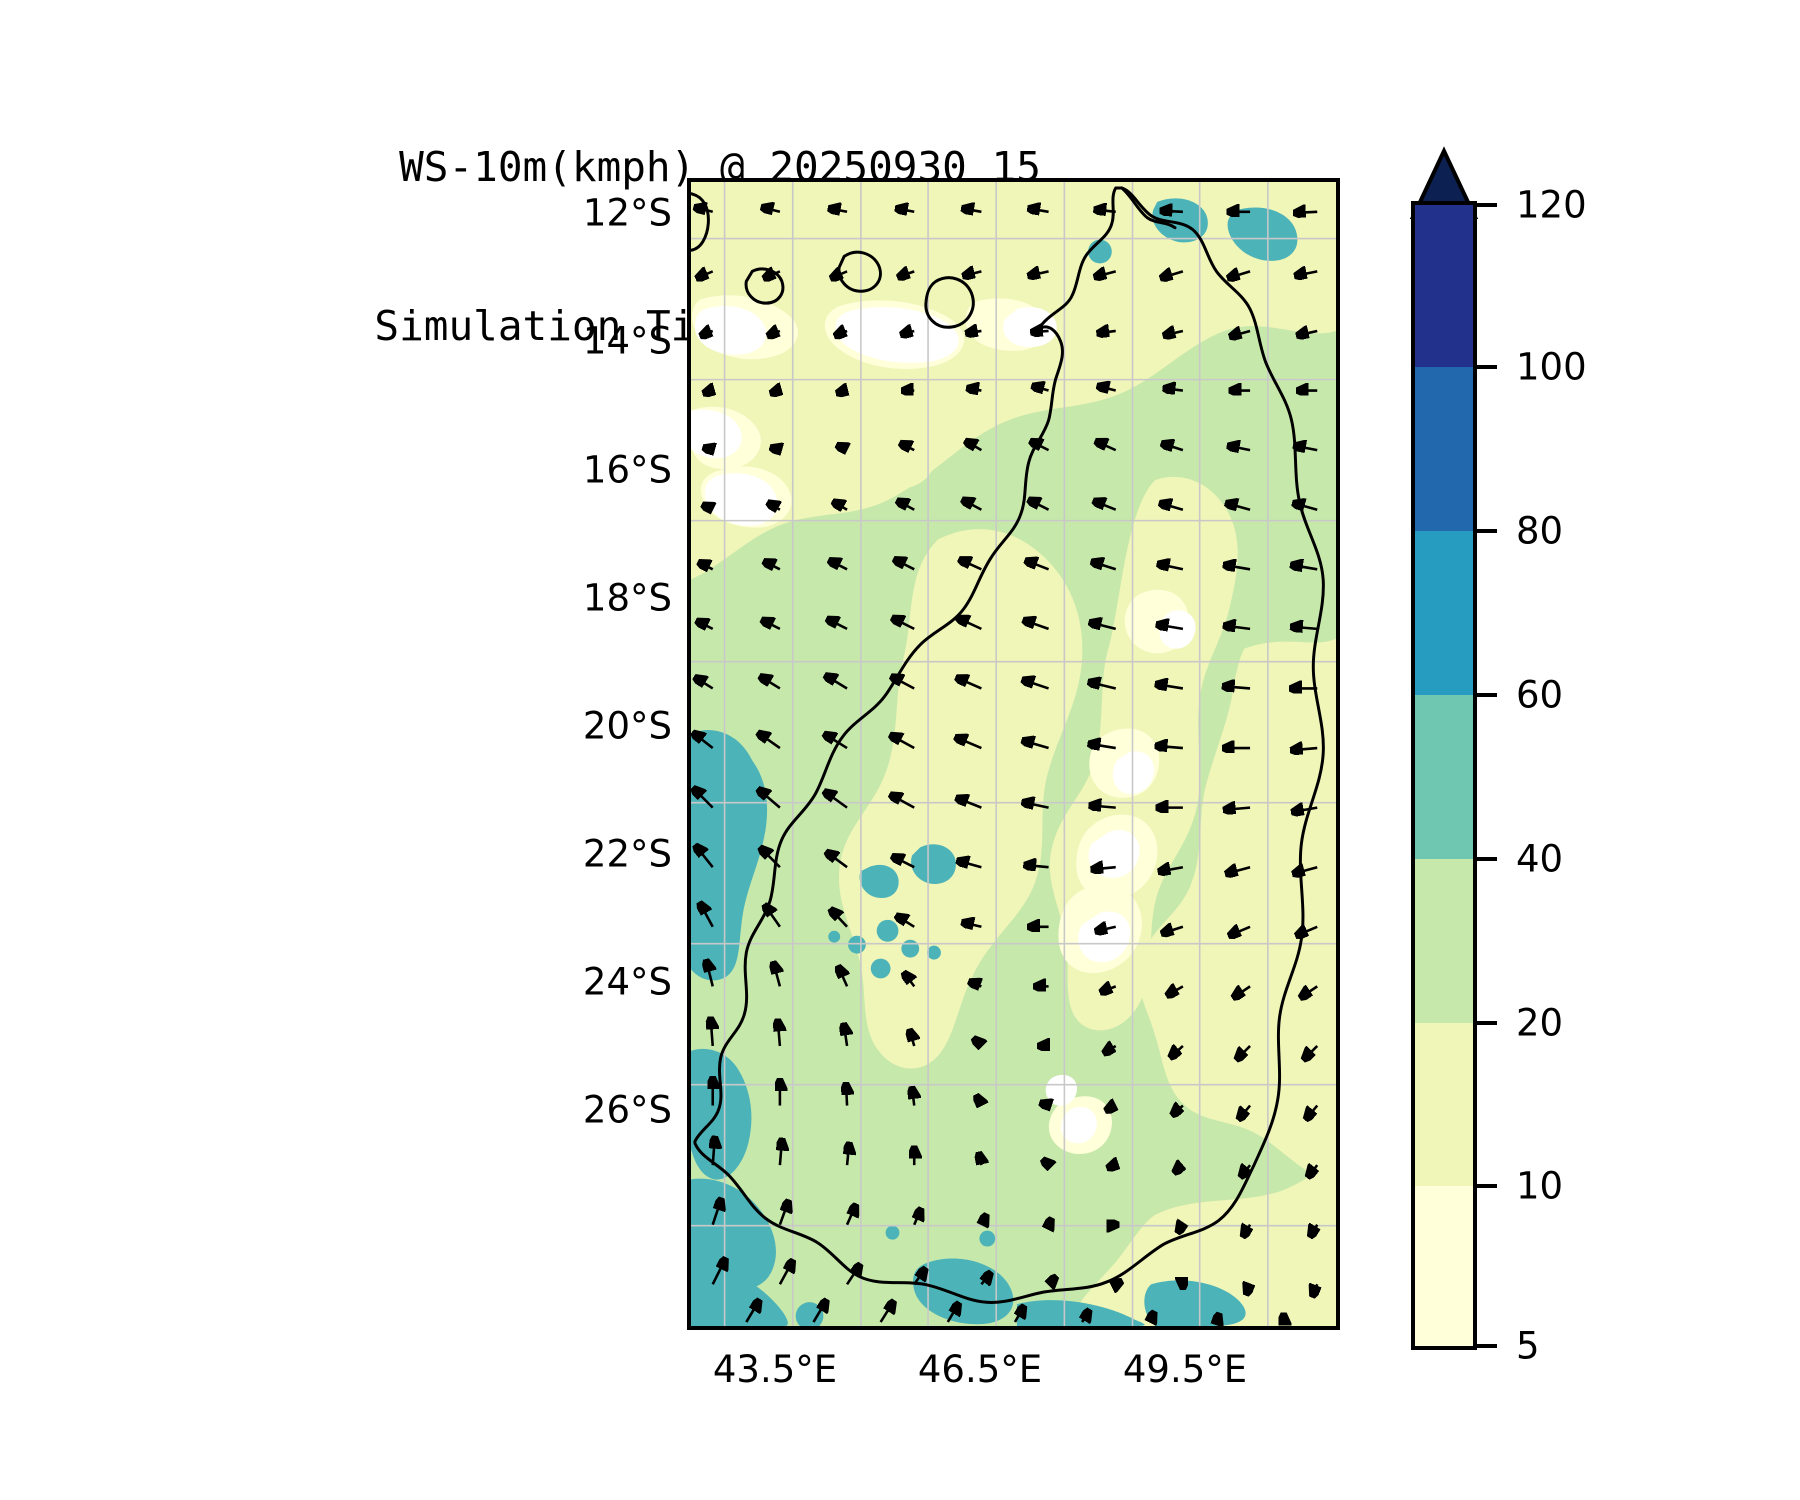 The height and width of the screenshot is (1500, 1800). What do you see at coordinates (627, 341) in the screenshot?
I see `ytick-label-14s: 14°S` at bounding box center [627, 341].